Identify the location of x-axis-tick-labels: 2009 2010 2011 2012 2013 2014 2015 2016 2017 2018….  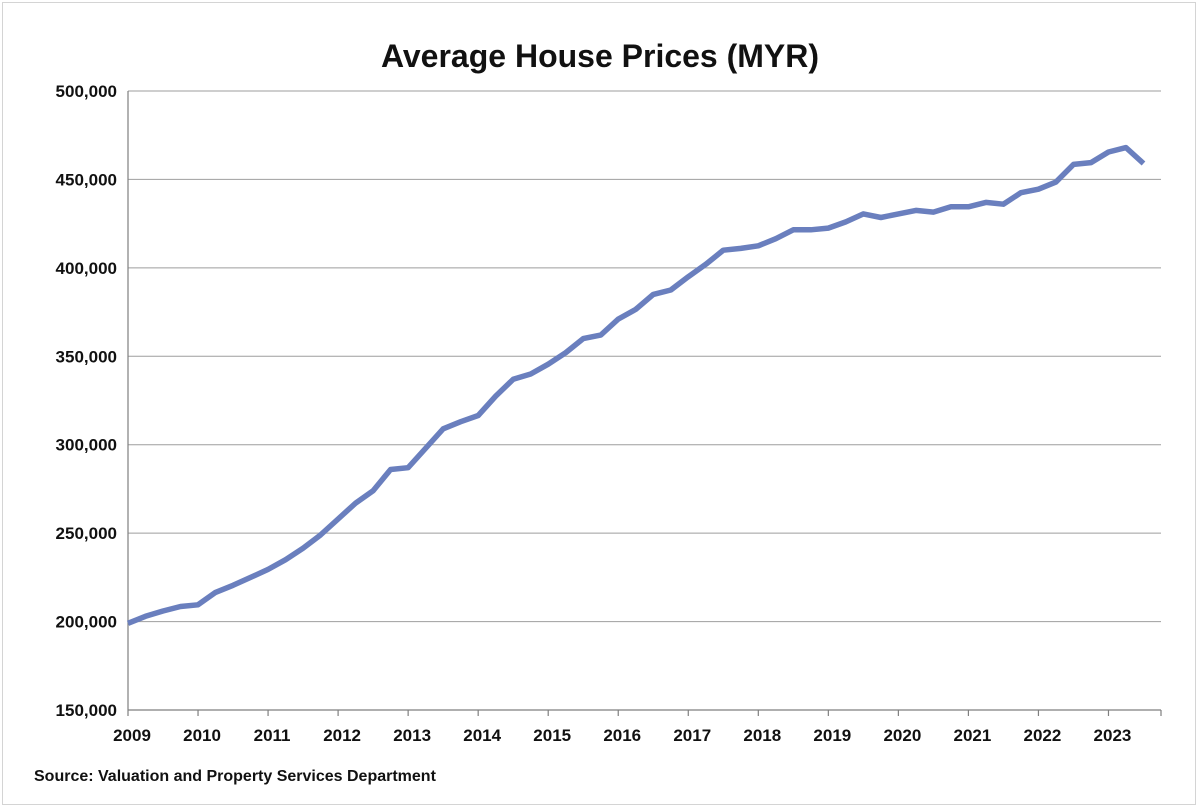
(622, 735).